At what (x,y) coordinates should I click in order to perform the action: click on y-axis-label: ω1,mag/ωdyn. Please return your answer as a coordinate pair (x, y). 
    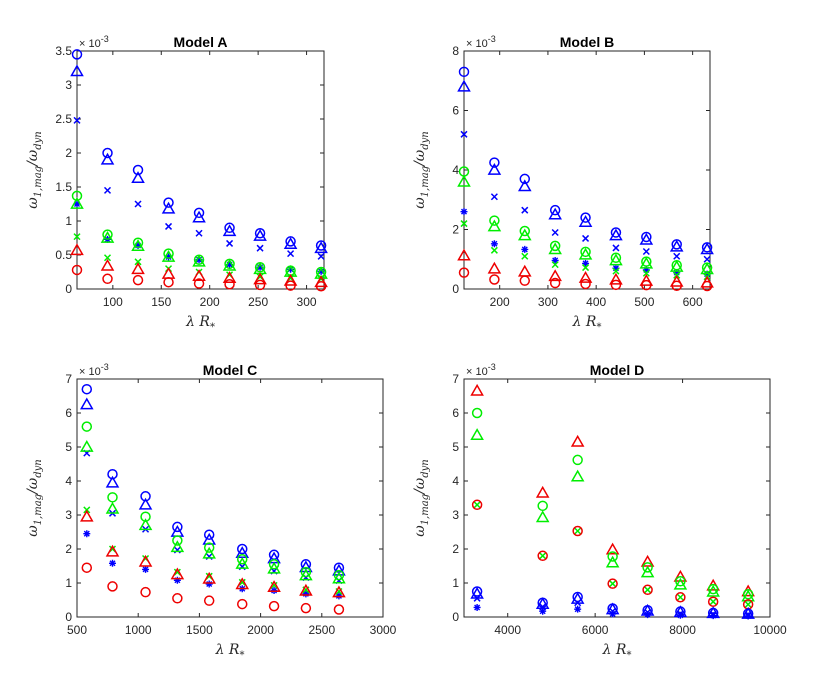
    Looking at the image, I should click on (421, 169).